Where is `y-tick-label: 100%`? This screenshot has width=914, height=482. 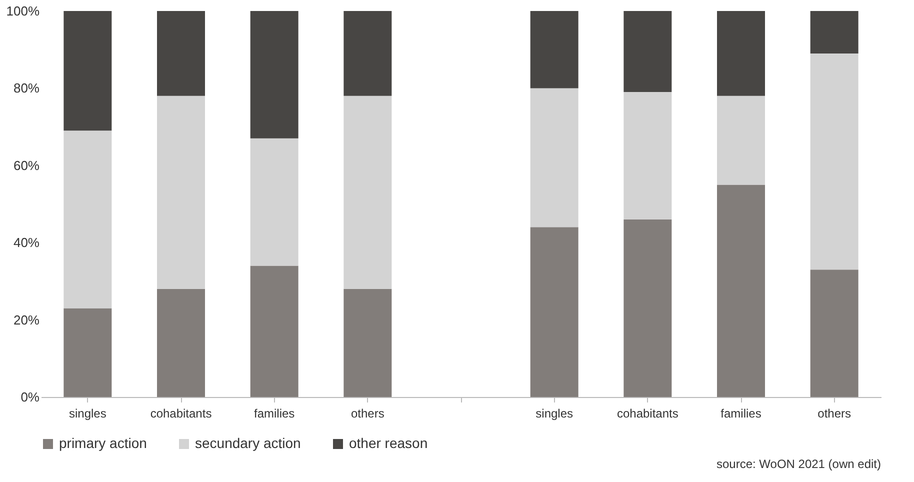 y-tick-label: 100% is located at coordinates (23, 11).